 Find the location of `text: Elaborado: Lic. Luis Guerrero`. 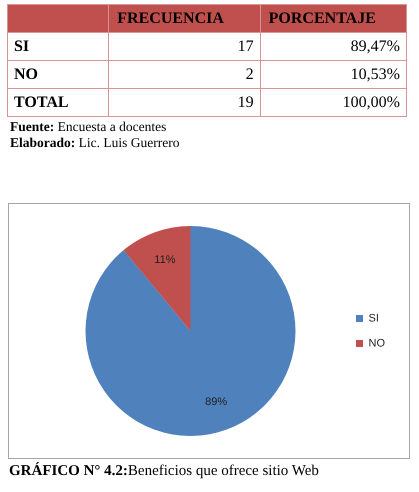

text: Elaborado: Lic. Luis Guerrero is located at coordinates (95, 143).